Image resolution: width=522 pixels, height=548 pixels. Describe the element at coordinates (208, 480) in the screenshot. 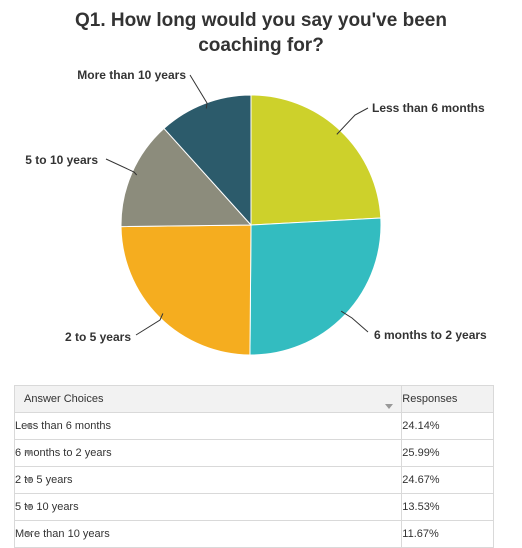

I see `answer-cell: 2 to 5 years` at that location.